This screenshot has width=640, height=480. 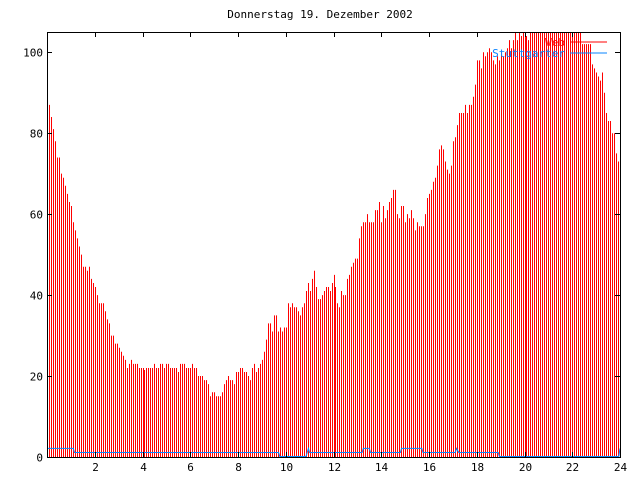 I want to click on x-tick-label: 14, so click(x=382, y=467).